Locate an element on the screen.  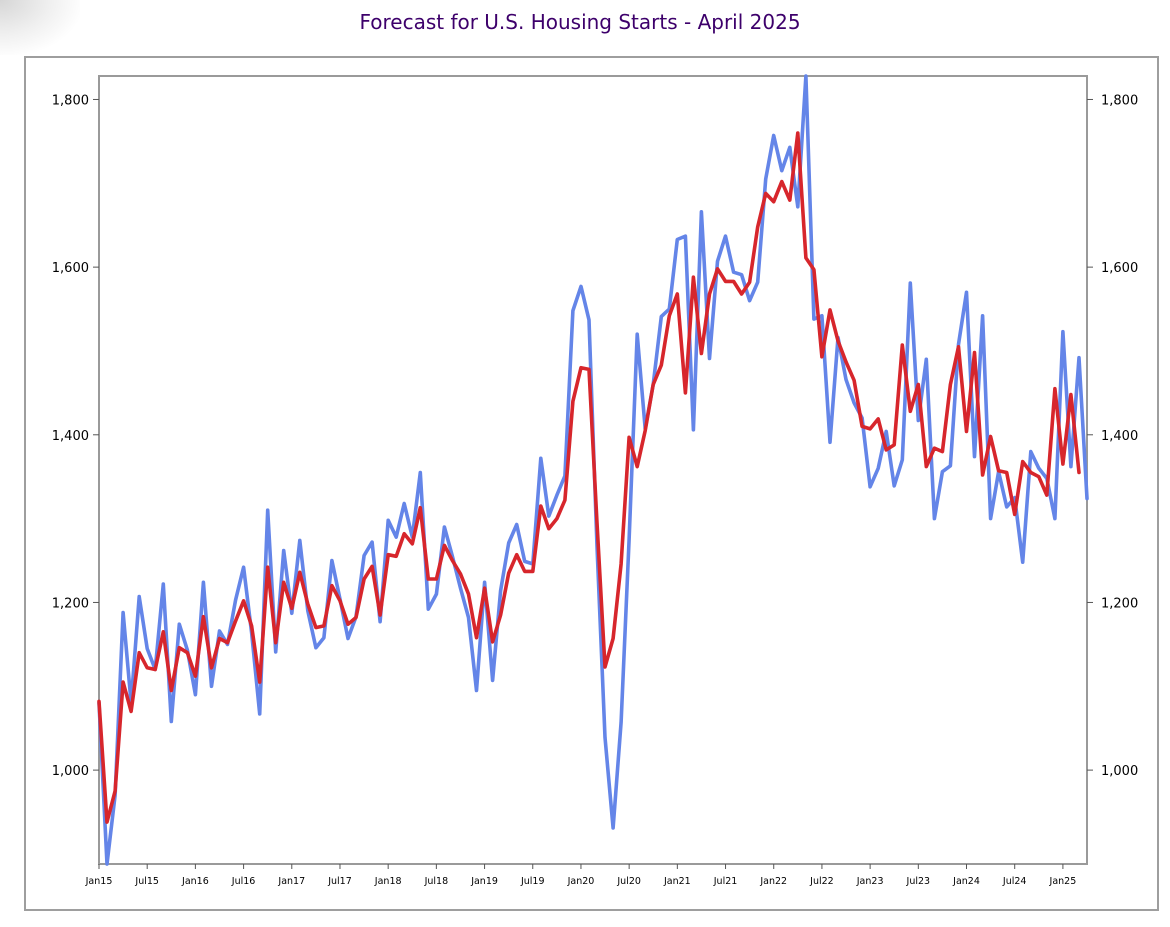
x-tick-label: Jan21 is located at coordinates (677, 881).